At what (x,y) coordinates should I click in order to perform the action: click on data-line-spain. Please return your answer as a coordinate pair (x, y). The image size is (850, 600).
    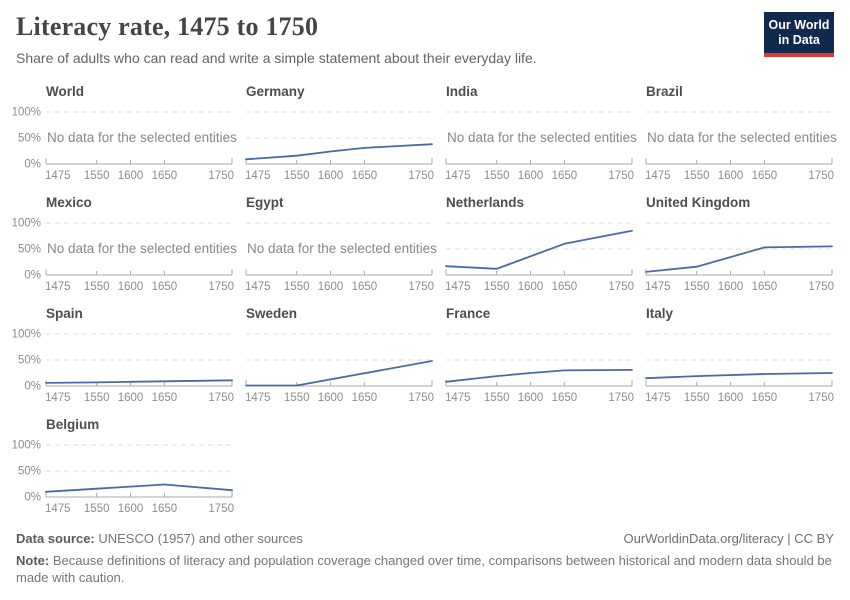
    Looking at the image, I should click on (139, 381).